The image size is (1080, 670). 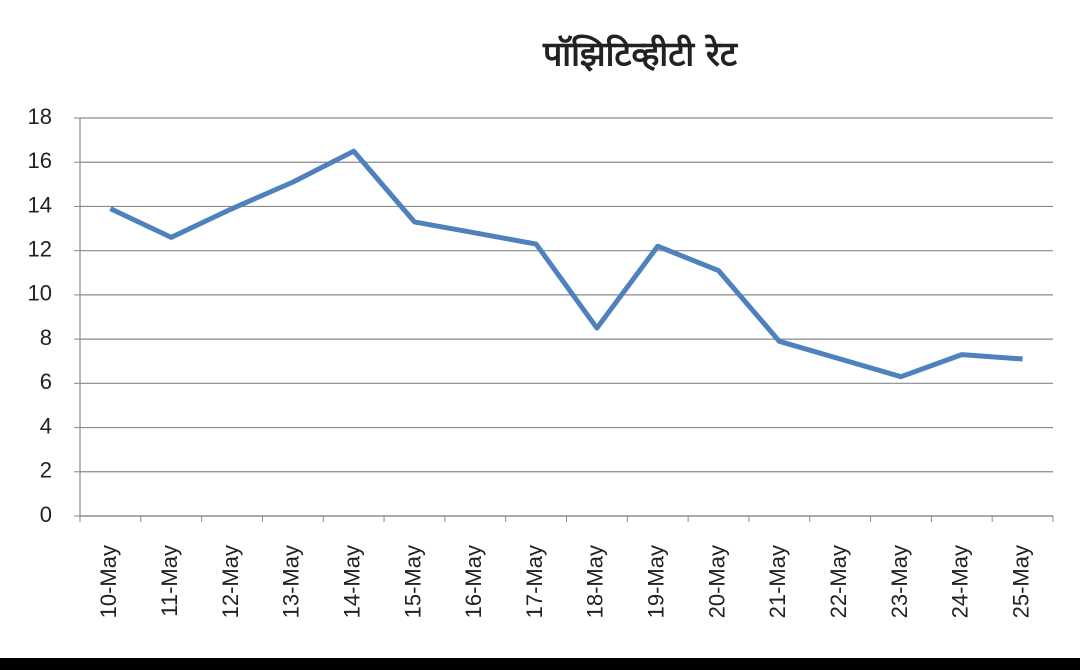 What do you see at coordinates (108, 581) in the screenshot?
I see `x-tick-label: 10-May` at bounding box center [108, 581].